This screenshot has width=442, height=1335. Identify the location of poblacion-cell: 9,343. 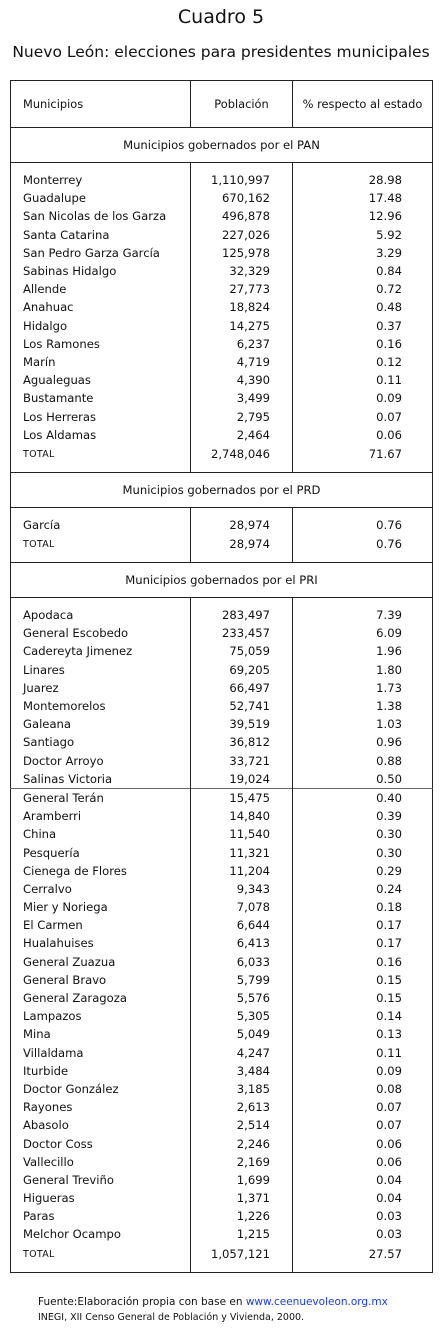
(241, 888).